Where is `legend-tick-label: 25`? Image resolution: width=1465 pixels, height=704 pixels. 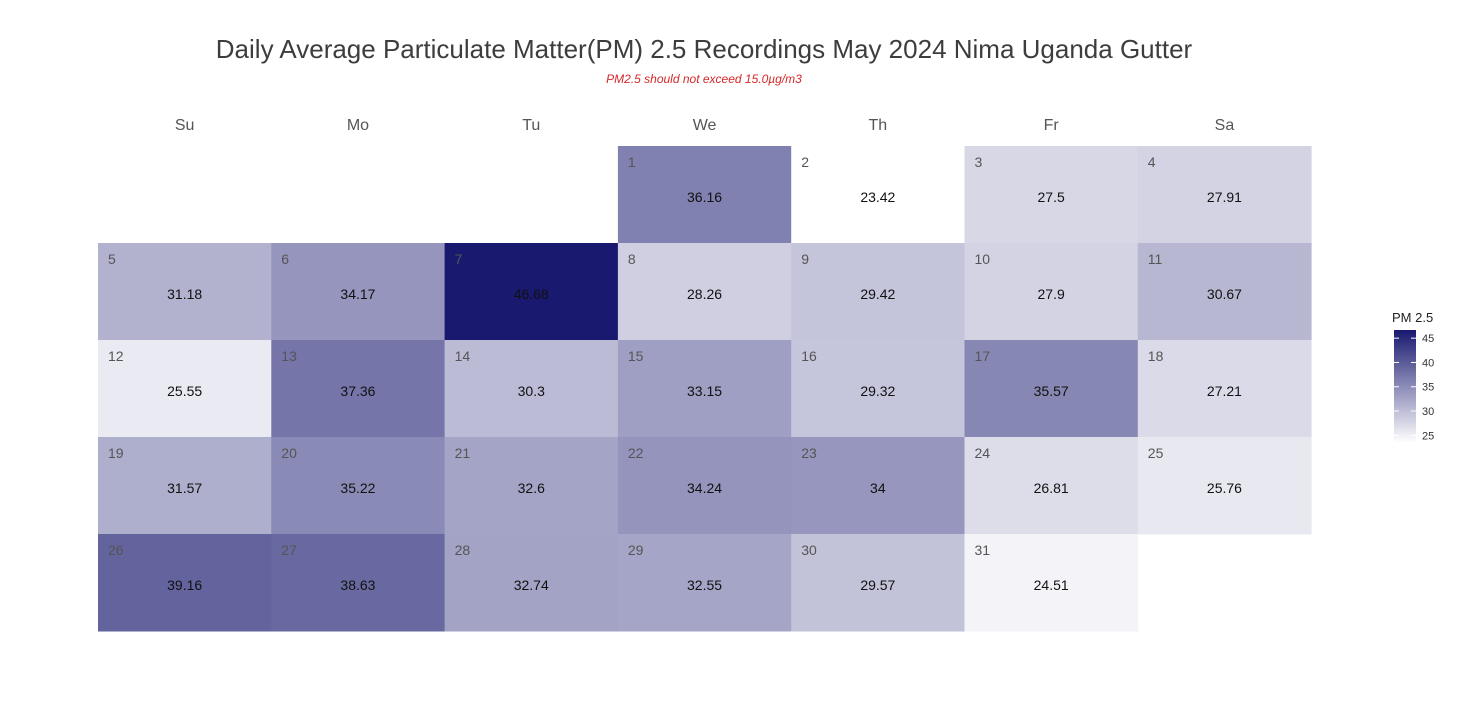 legend-tick-label: 25 is located at coordinates (1428, 436).